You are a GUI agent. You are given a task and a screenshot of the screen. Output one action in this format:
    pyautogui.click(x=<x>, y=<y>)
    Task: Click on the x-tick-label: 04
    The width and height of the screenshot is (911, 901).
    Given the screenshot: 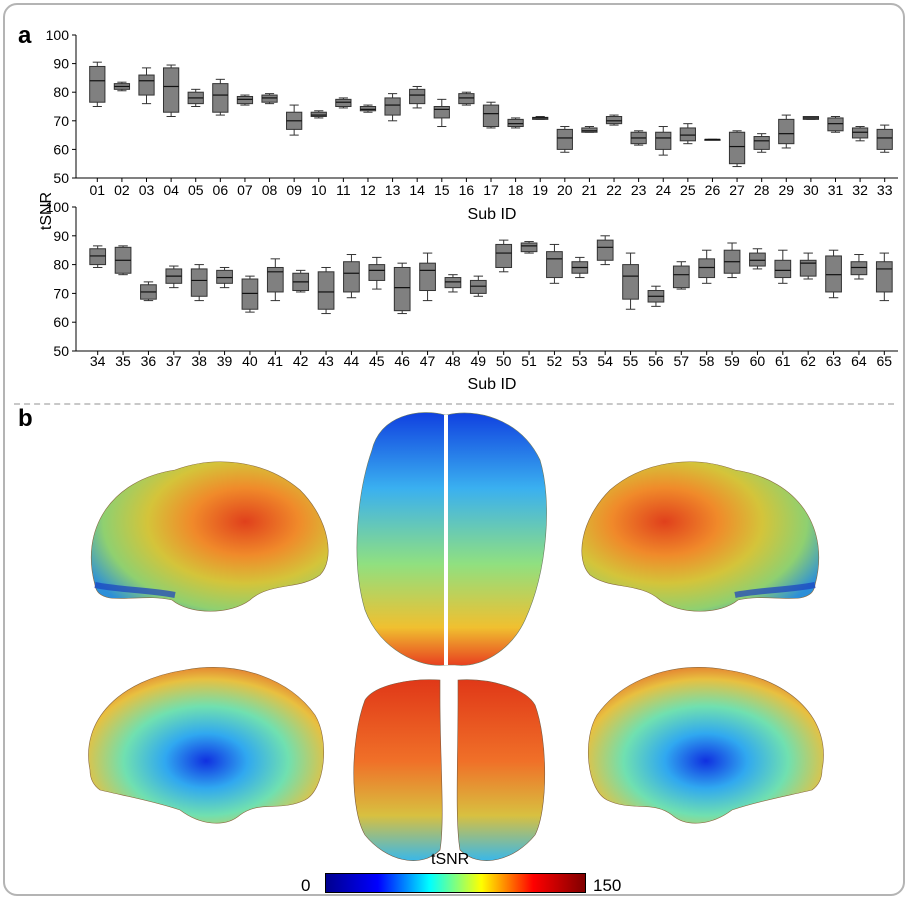 What is the action you would take?
    pyautogui.click(x=171, y=190)
    